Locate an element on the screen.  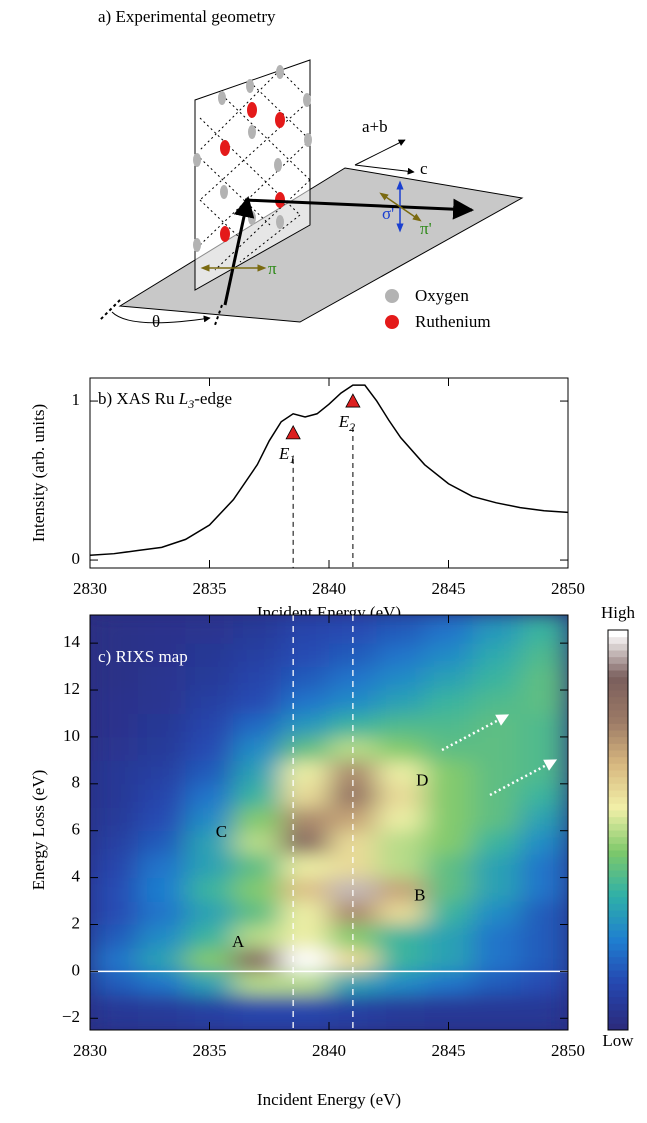
panel-title: c) RIXS map is located at coordinates (143, 656).